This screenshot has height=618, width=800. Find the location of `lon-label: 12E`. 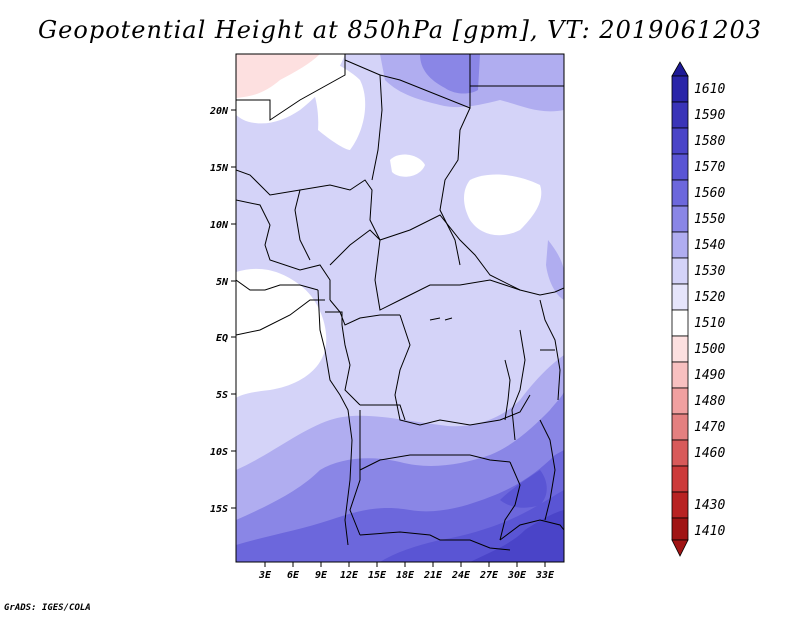

lon-label: 12E is located at coordinates (349, 575).